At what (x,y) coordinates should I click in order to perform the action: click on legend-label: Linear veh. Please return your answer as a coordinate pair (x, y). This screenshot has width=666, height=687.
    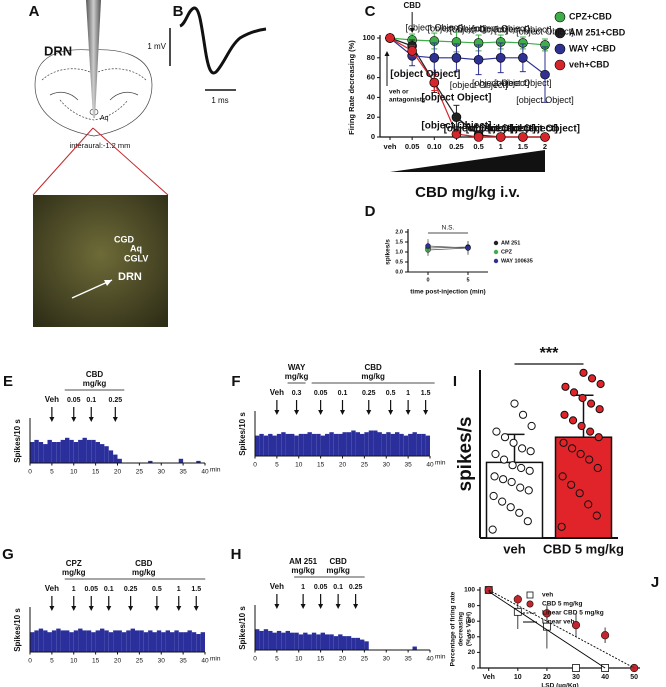
    Looking at the image, I should click on (558, 622).